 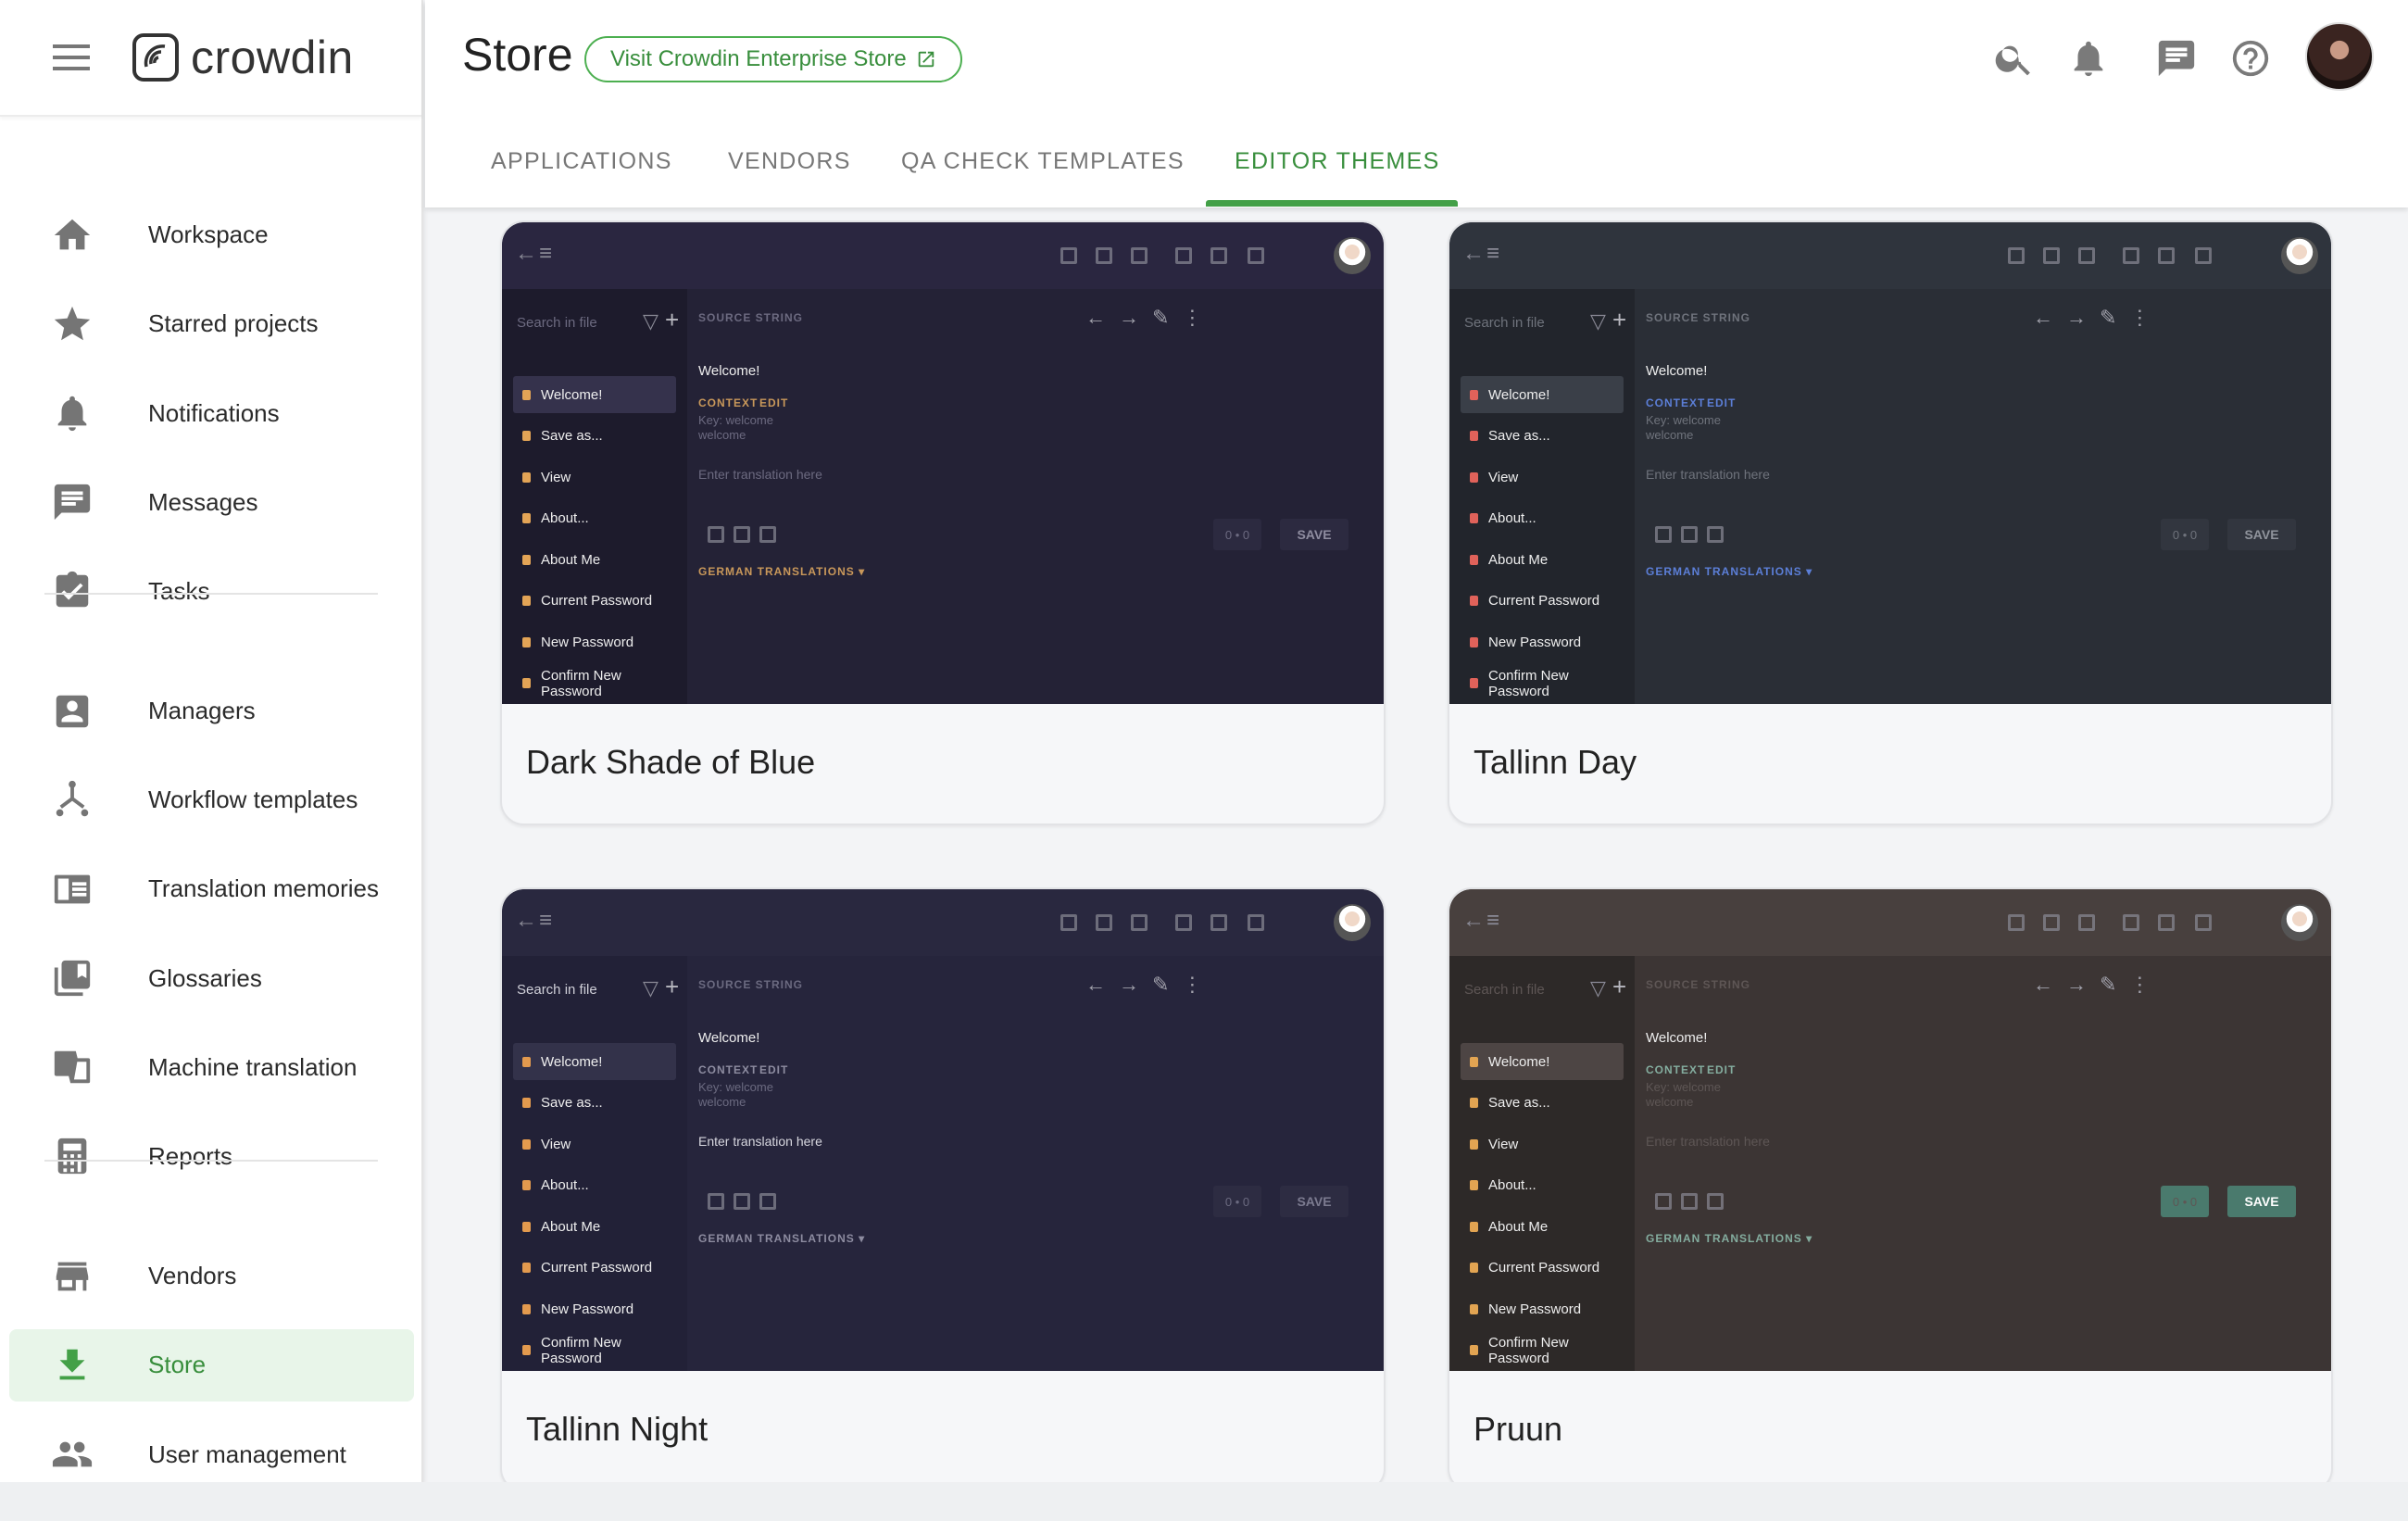 What do you see at coordinates (209, 235) in the screenshot?
I see `sidebar-item-label: Workspace` at bounding box center [209, 235].